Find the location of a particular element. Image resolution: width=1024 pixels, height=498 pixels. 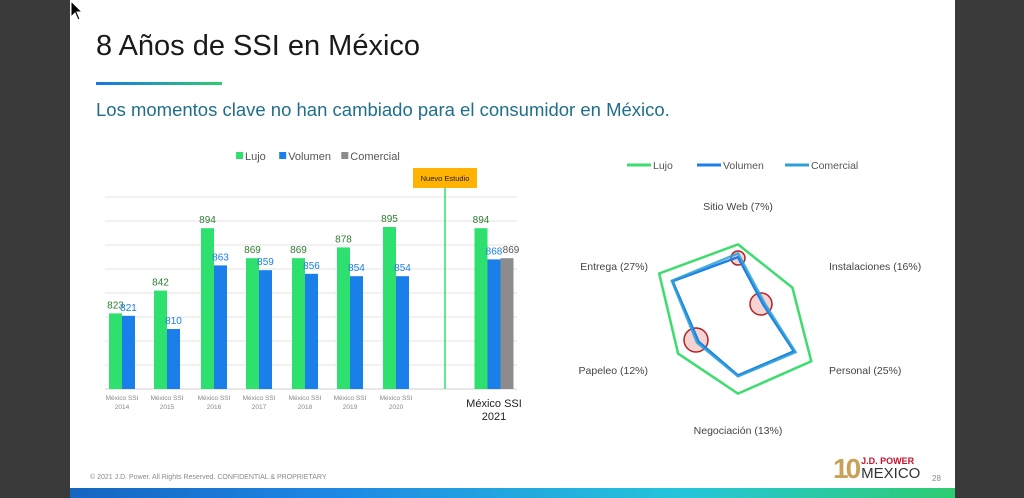

page-number: 28 is located at coordinates (936, 478).